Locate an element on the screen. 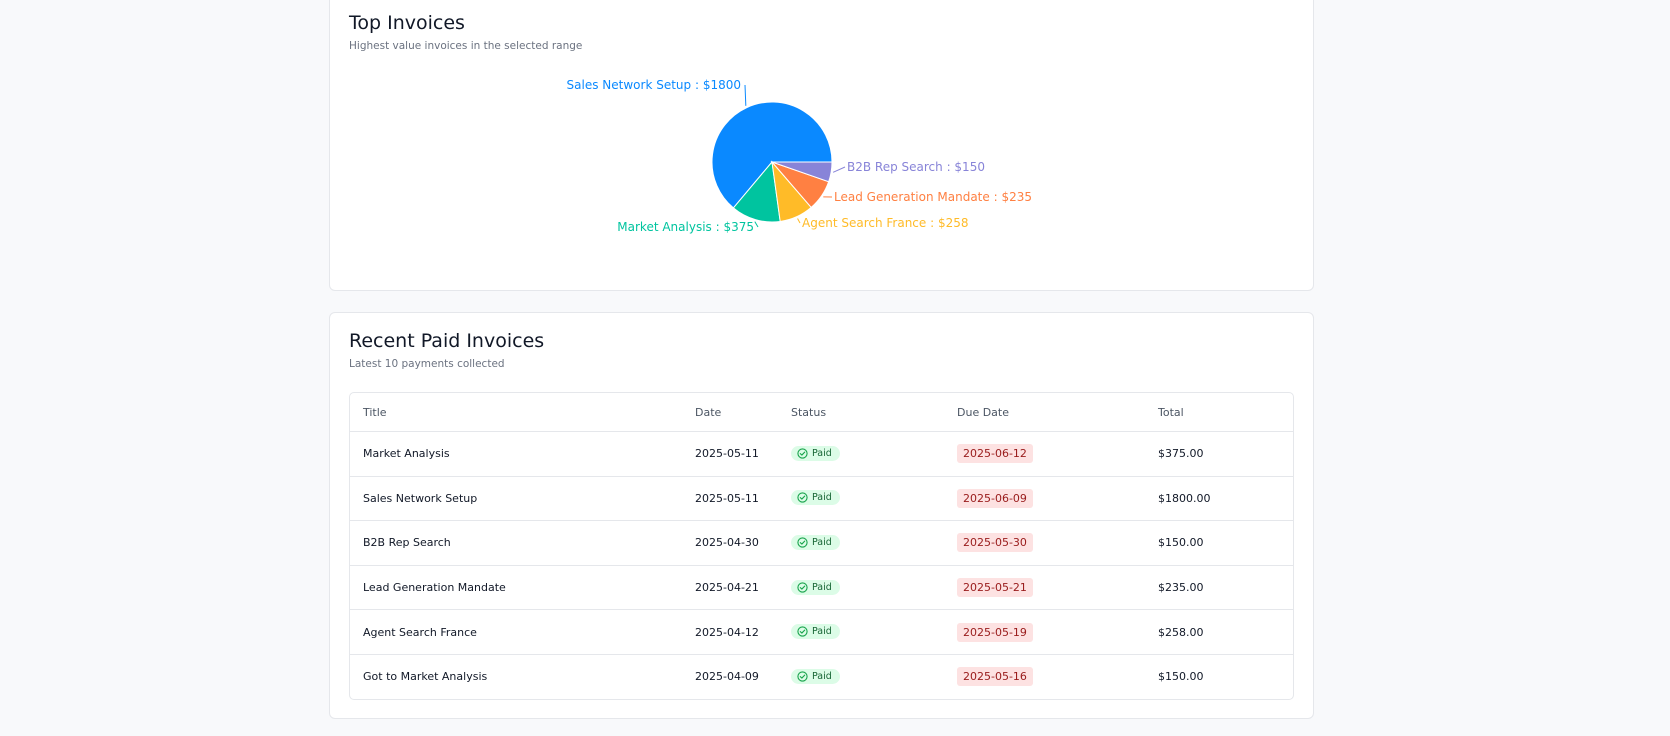 The image size is (1670, 736). invoice-title: Got to Market Analysis is located at coordinates (425, 677).